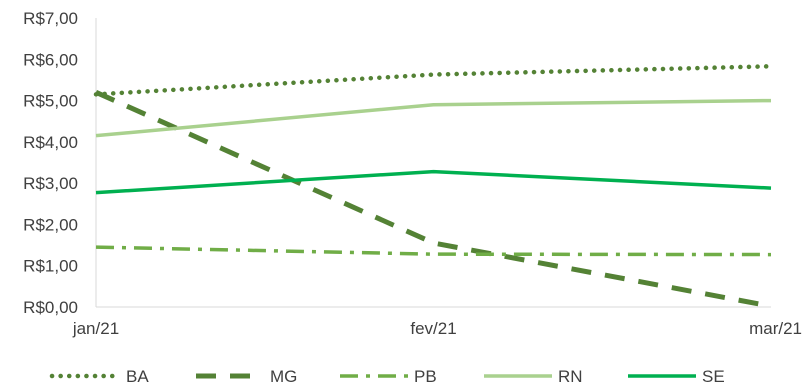 This screenshot has width=803, height=385. I want to click on legend-label: PB, so click(425, 376).